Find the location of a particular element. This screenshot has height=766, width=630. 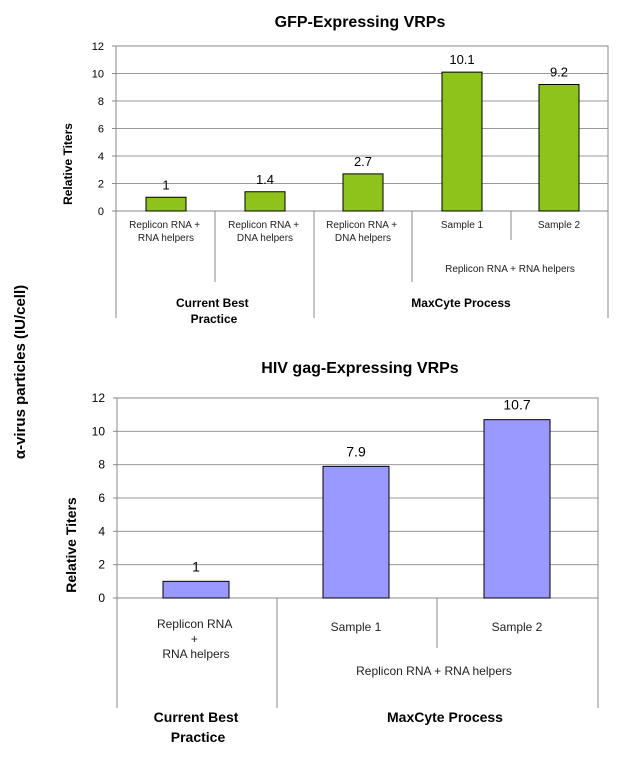

chart-hiv-gag-y-ticks: 0 2 4 6 8 10 12 is located at coordinates (104, 498).